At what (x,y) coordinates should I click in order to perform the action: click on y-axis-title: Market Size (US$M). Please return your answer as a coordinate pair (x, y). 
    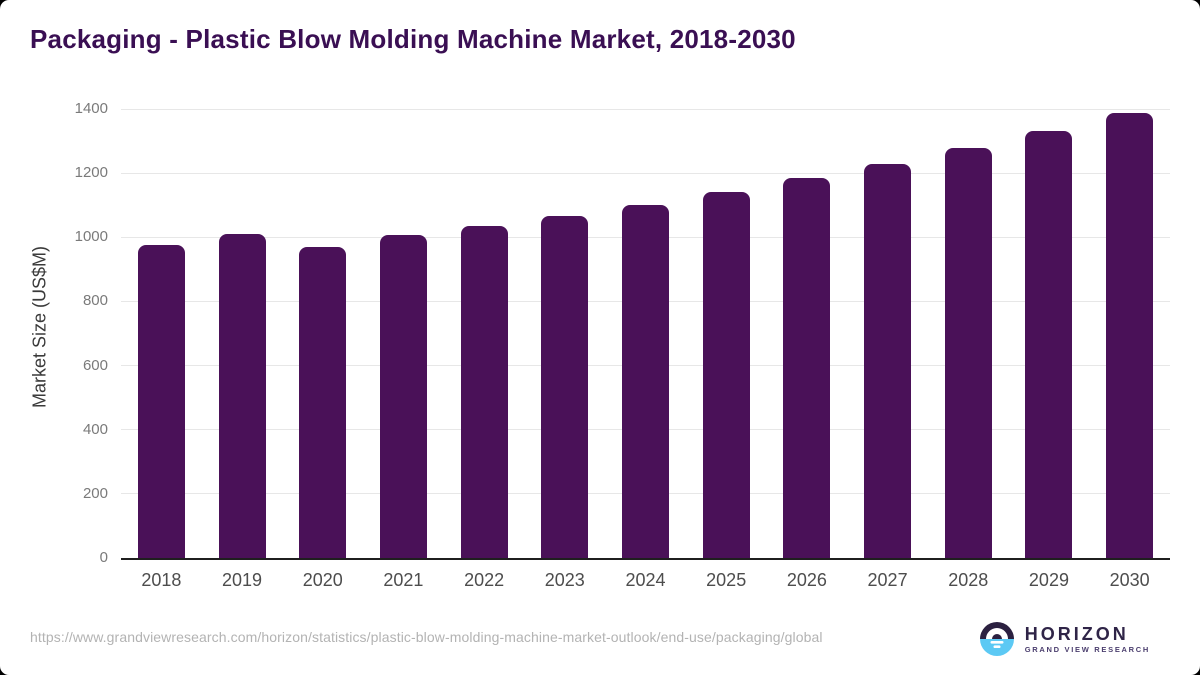
    Looking at the image, I should click on (39, 327).